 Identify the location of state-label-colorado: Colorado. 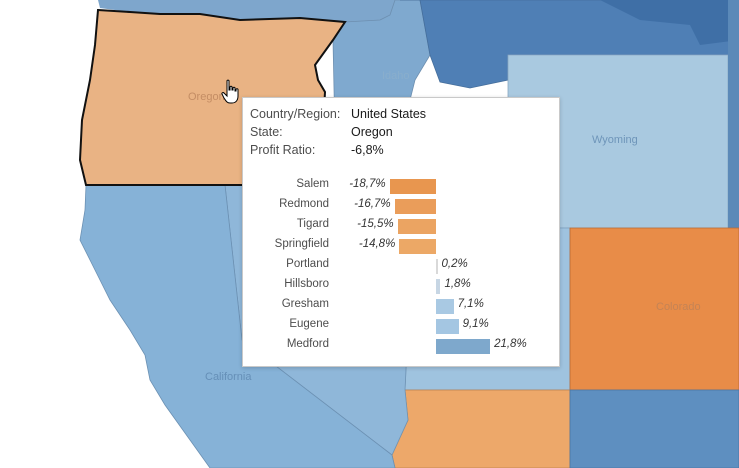
(678, 307).